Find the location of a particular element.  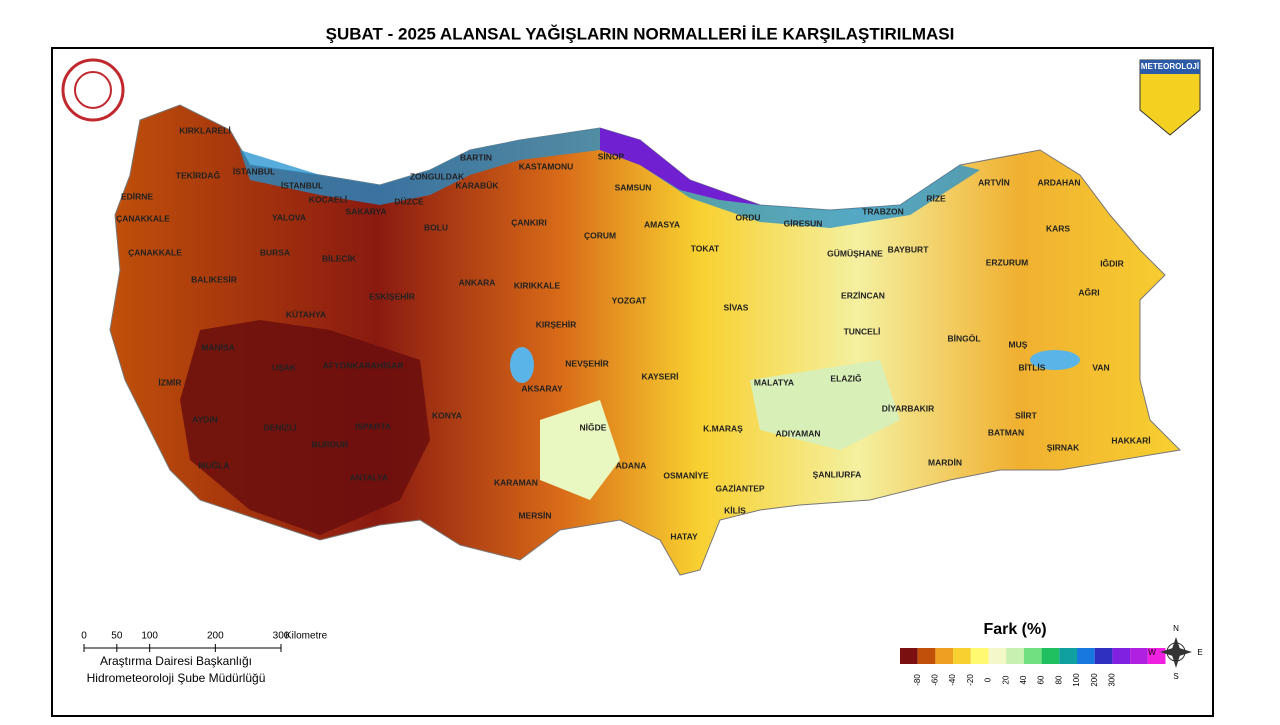

compass-w: W is located at coordinates (1152, 652).